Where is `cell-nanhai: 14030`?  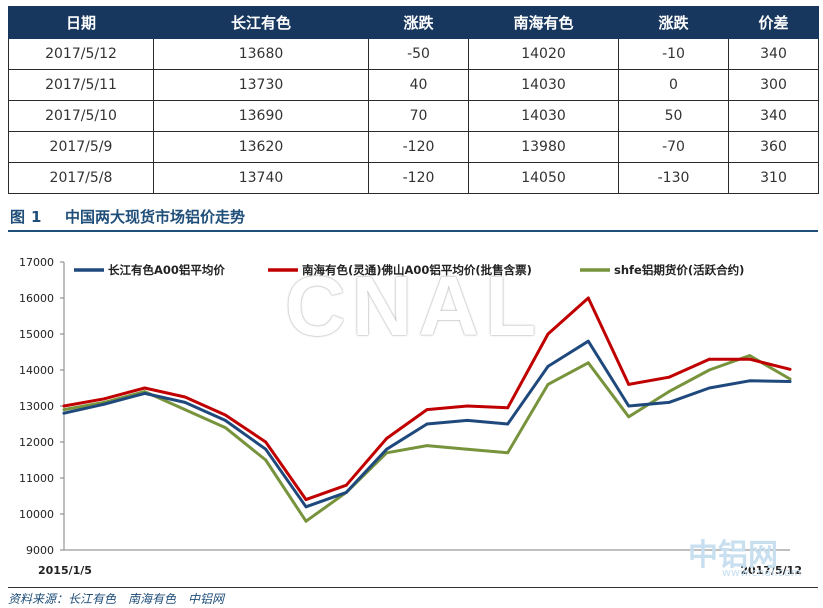
cell-nanhai: 14030 is located at coordinates (543, 116).